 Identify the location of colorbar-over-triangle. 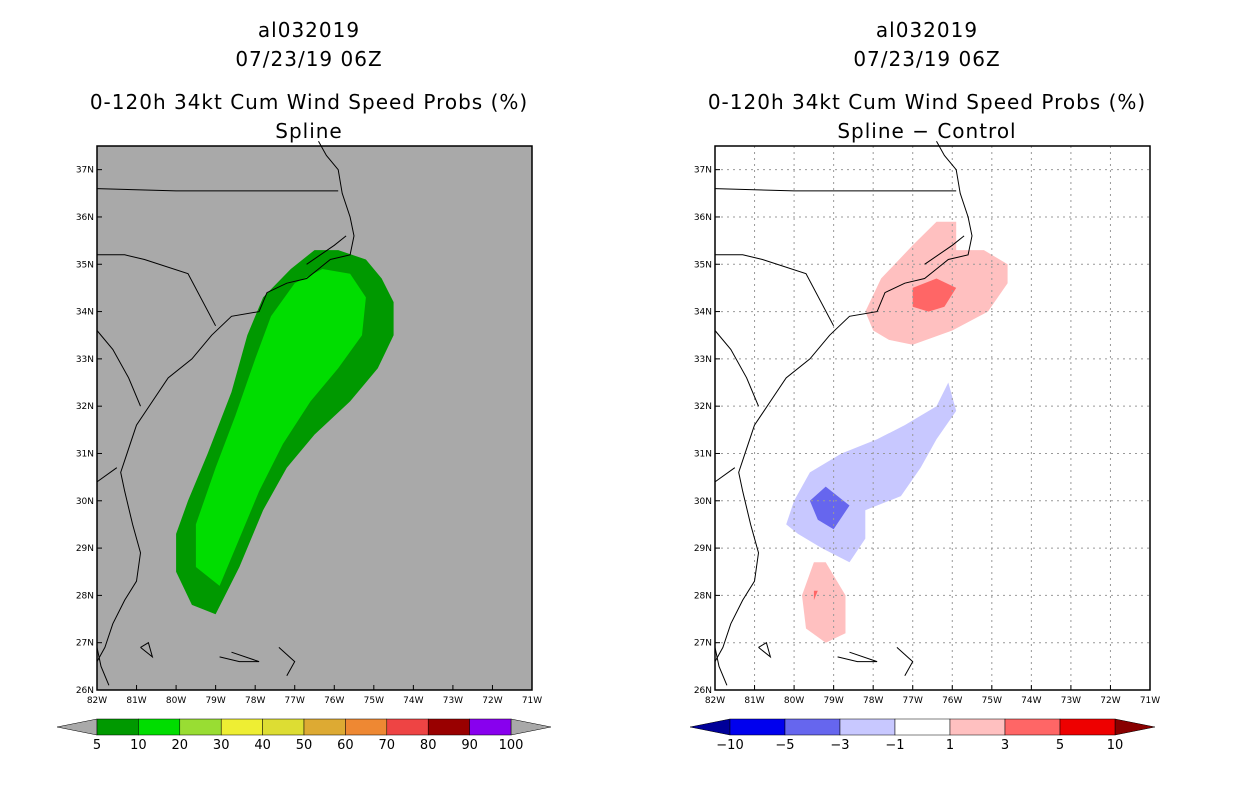
(1135, 727).